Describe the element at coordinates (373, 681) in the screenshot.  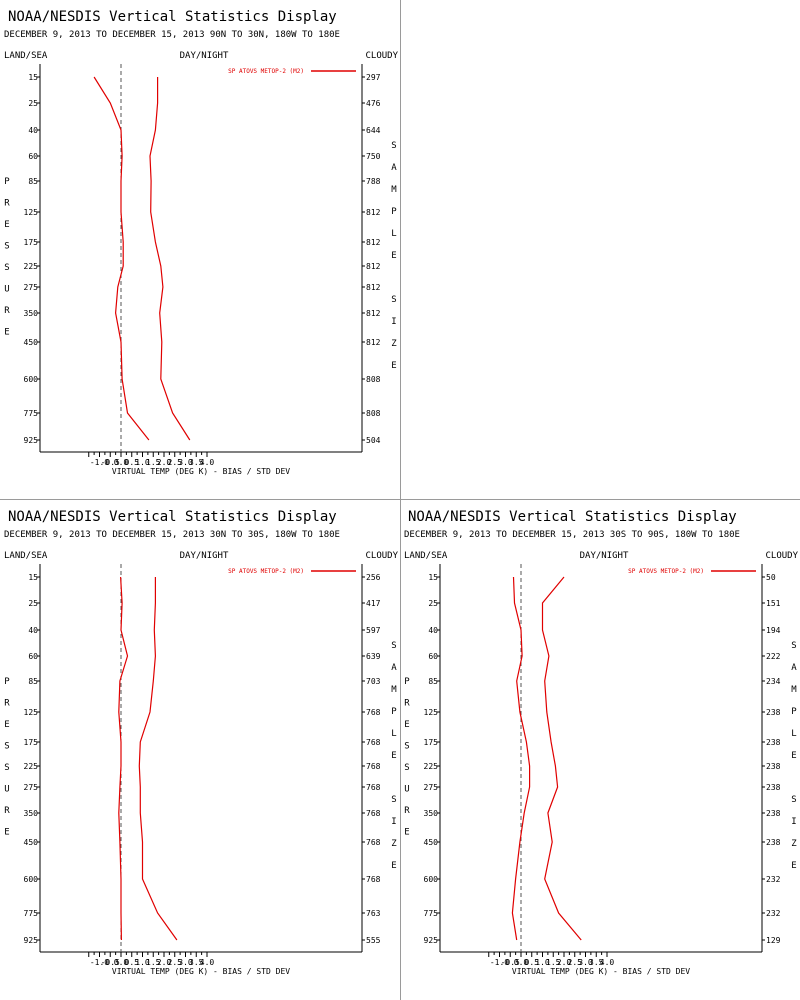
I see `sample-size-label: 703` at that location.